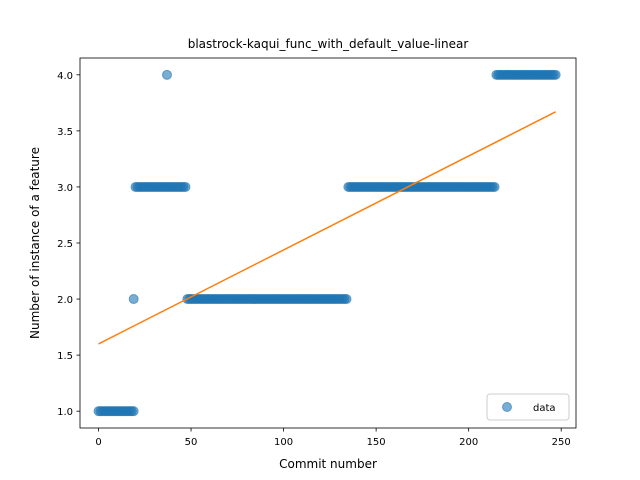 This screenshot has height=480, width=640. What do you see at coordinates (65, 412) in the screenshot?
I see `y-tick-label: 1.0` at bounding box center [65, 412].